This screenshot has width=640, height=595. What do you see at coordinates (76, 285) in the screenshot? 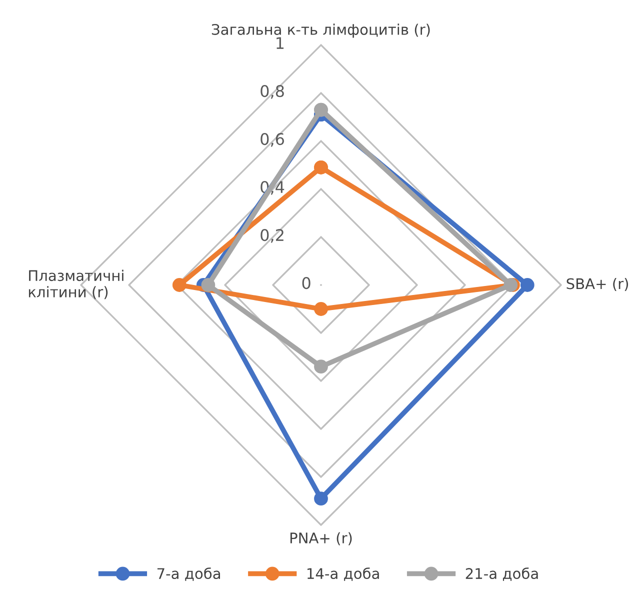
I see `spoke-label: Плазматичні клітини (r)` at bounding box center [76, 285].